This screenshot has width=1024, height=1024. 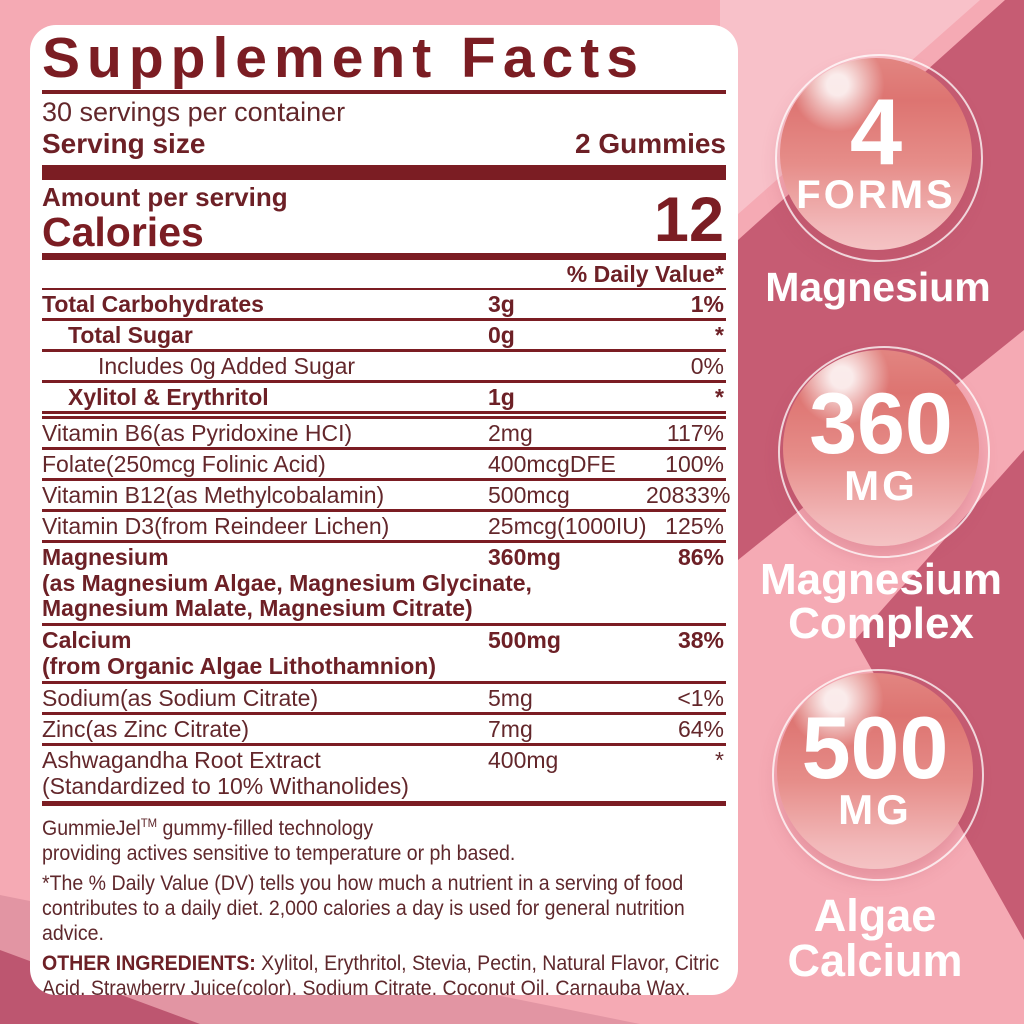 I want to click on badge-caption-magnesium-complex: Magnesium Complex, so click(x=881, y=601).